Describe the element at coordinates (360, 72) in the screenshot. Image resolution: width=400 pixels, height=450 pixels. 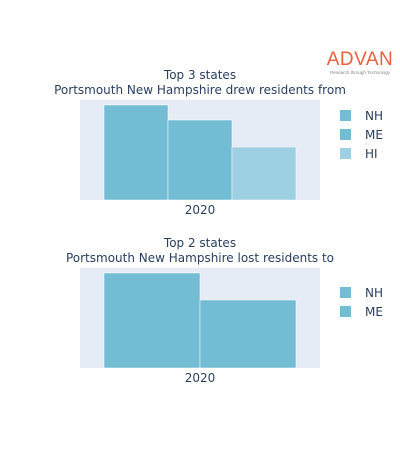
I see `logo-tagline: Research through Technology` at that location.